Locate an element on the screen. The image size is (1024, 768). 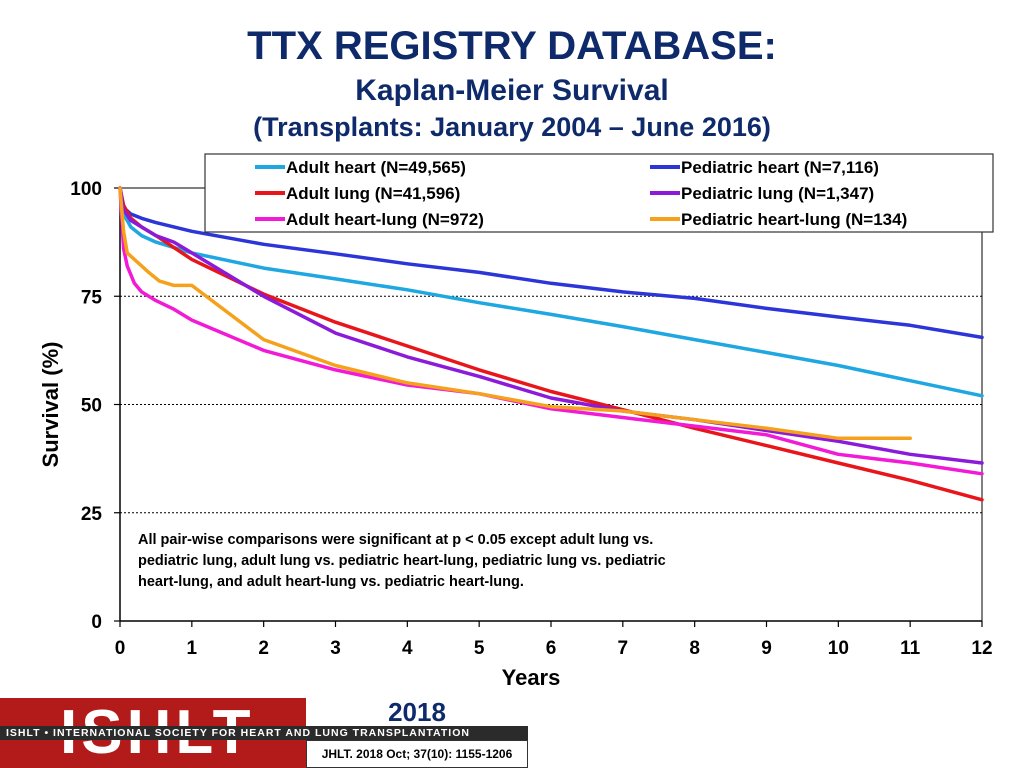
x-tick-label-6: 6 is located at coordinates (551, 648).